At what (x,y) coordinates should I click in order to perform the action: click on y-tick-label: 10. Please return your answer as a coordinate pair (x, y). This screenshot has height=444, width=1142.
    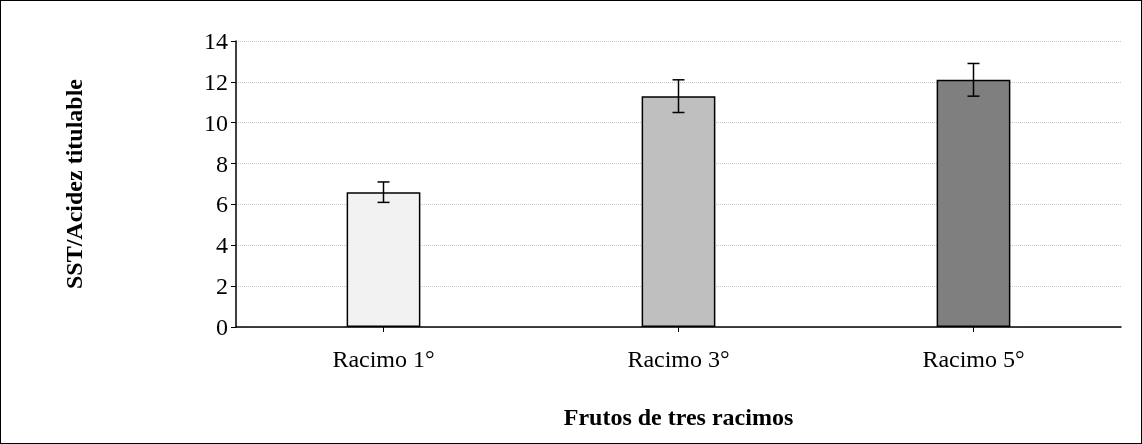
    Looking at the image, I should click on (216, 122).